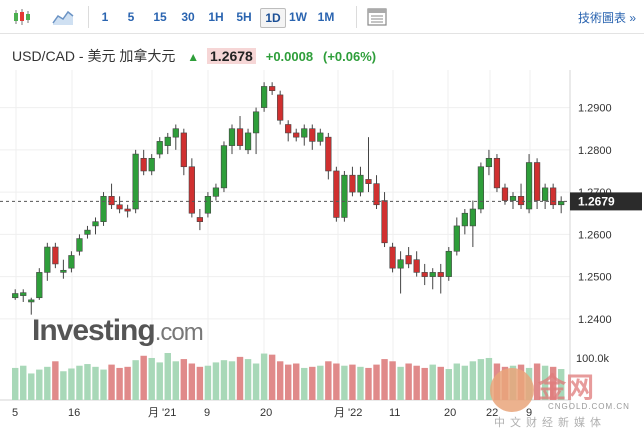 Image resolution: width=644 pixels, height=437 pixels. What do you see at coordinates (63, 17) in the screenshot?
I see `area-chart-icon` at bounding box center [63, 17].